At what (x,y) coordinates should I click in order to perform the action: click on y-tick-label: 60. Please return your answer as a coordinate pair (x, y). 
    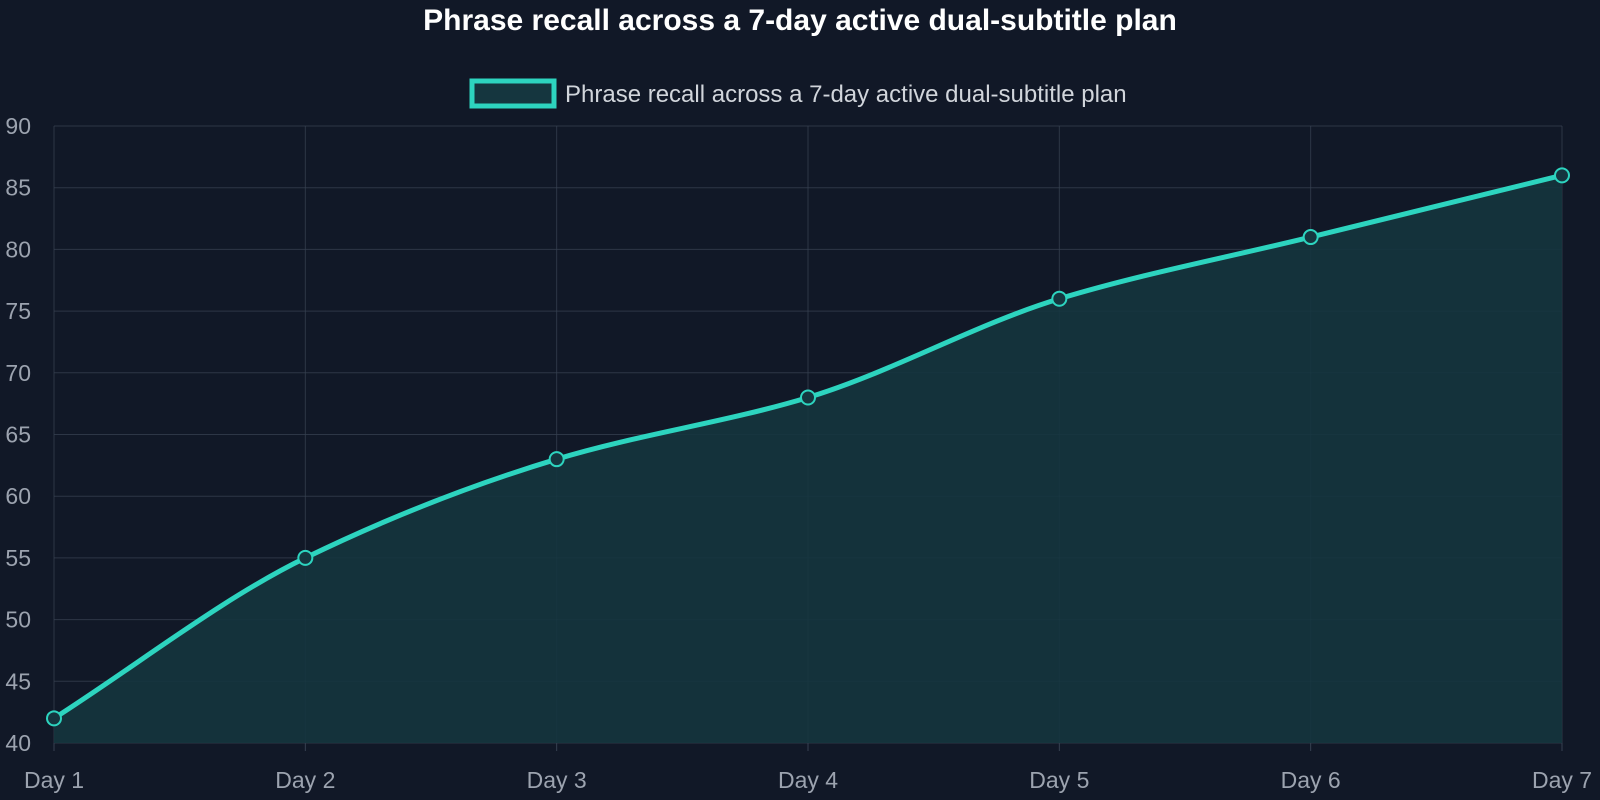
    Looking at the image, I should click on (18, 496).